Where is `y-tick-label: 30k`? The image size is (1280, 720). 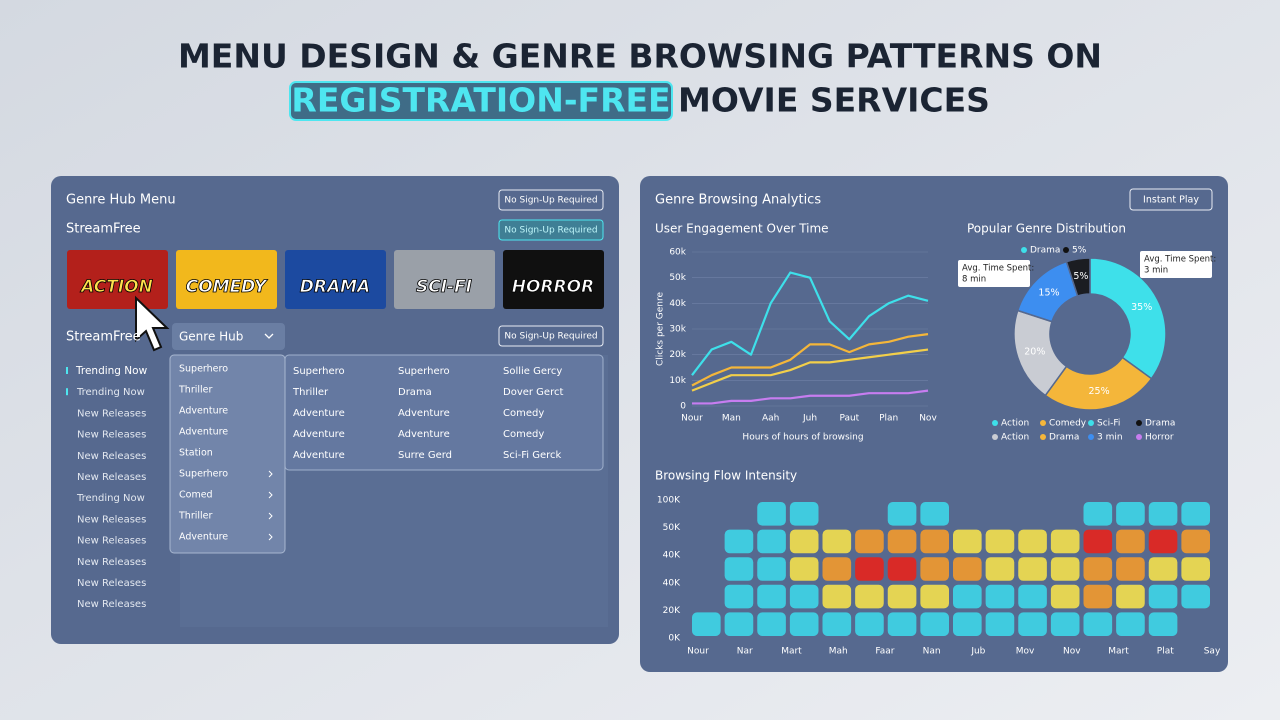
y-tick-label: 30k is located at coordinates (677, 330).